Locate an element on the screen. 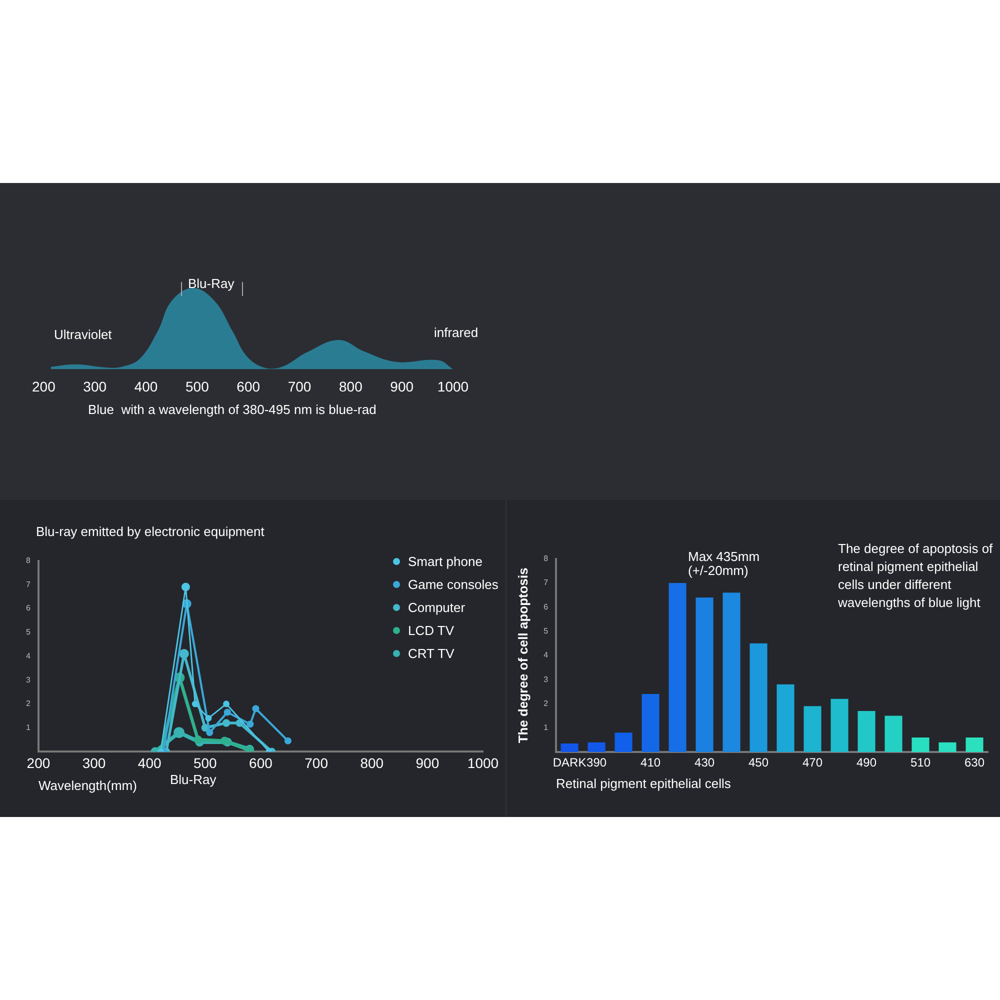  legend-label: CRT TV is located at coordinates (431, 653).